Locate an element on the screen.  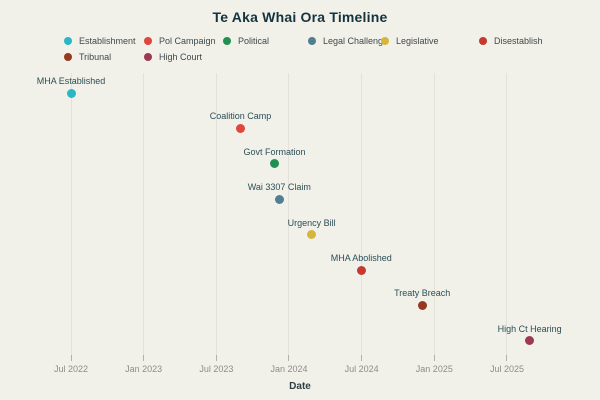
legend-dot-disestablish is located at coordinates (483, 41).